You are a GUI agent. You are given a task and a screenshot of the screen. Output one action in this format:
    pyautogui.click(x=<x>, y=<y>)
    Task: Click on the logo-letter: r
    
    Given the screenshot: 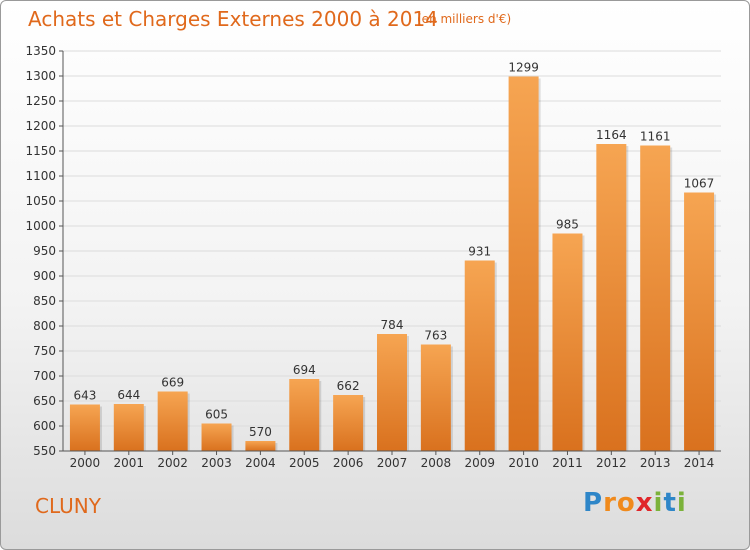 What is the action you would take?
    pyautogui.click(x=610, y=503)
    